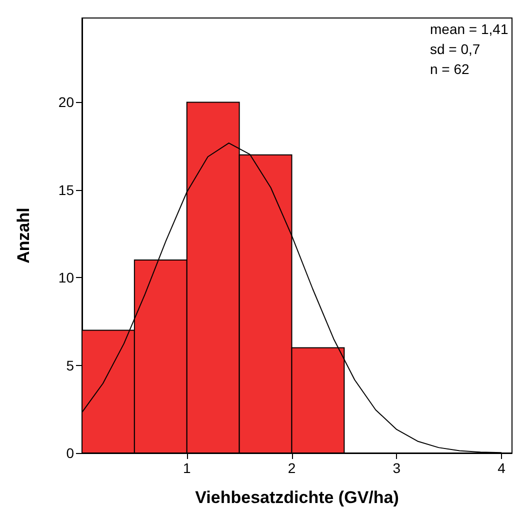 The height and width of the screenshot is (520, 515). Describe the element at coordinates (292, 468) in the screenshot. I see `x-tick-label: 2` at that location.